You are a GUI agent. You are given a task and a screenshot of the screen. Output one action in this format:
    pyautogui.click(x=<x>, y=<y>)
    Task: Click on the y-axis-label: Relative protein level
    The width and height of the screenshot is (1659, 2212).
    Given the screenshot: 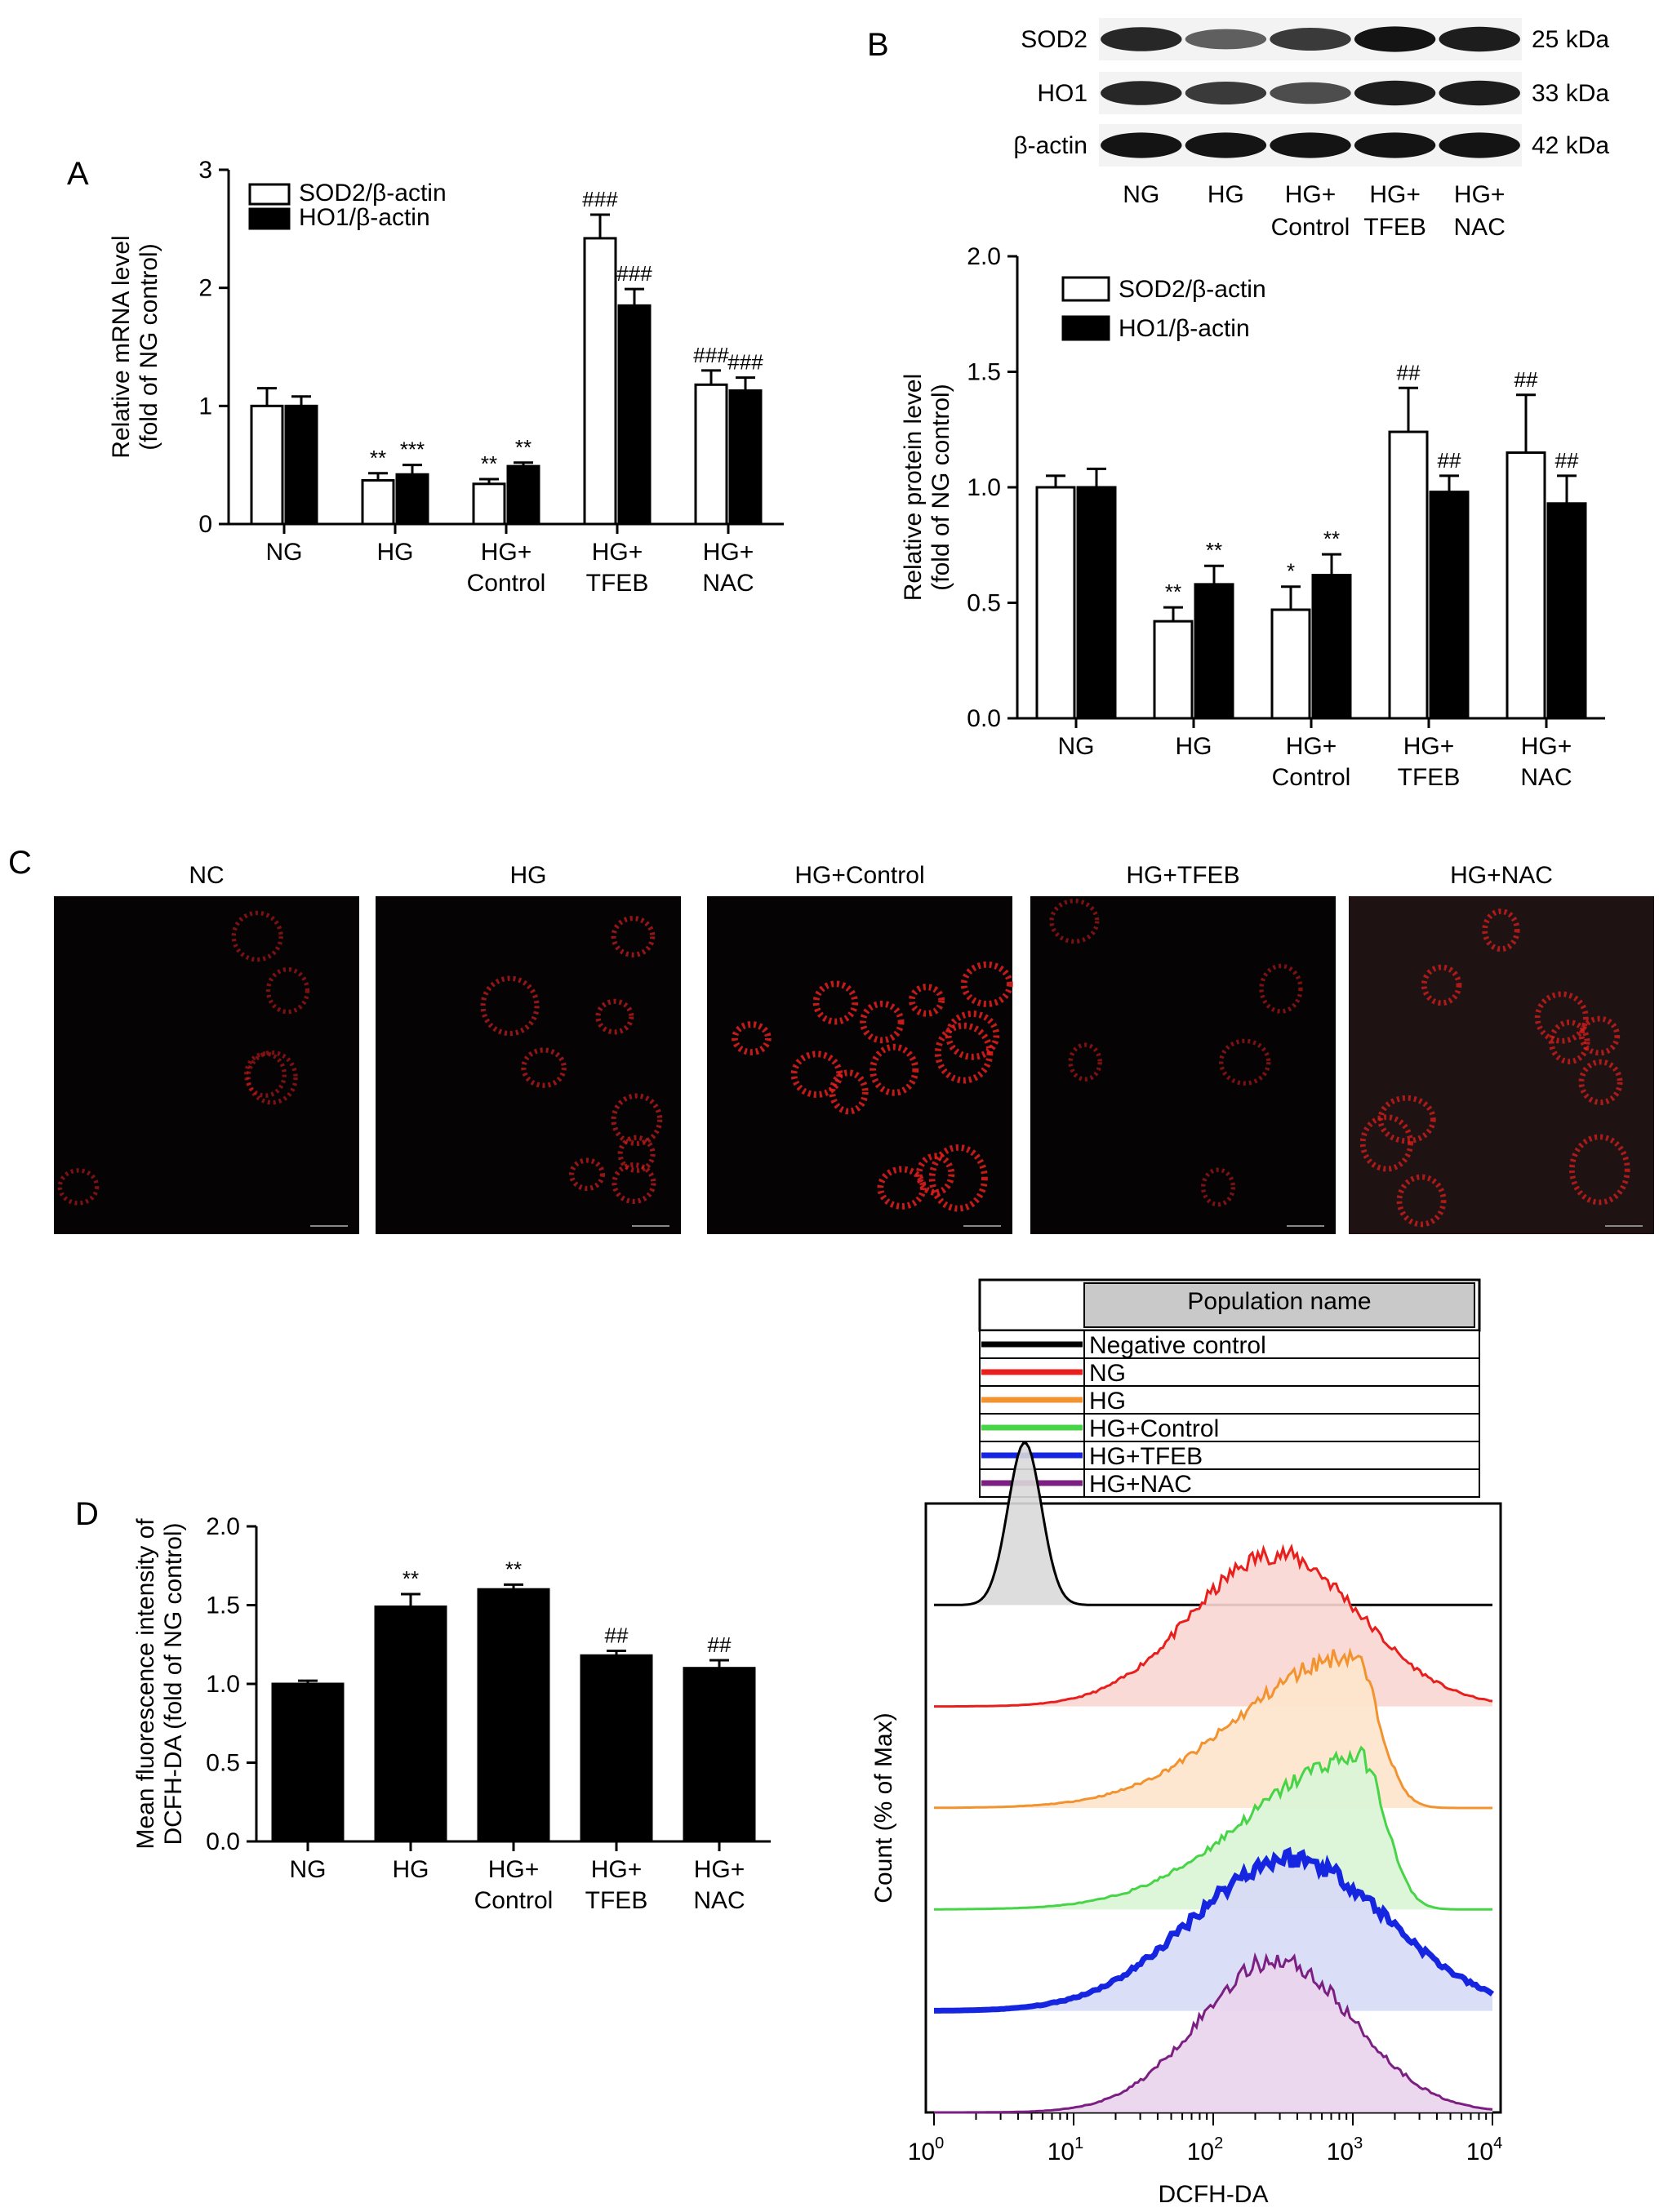 What is the action you would take?
    pyautogui.click(x=914, y=487)
    